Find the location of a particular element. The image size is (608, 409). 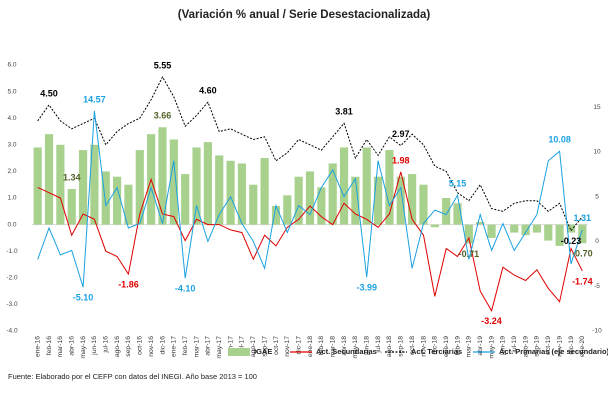

x-tick-label: sep-18 is located at coordinates (401, 346).